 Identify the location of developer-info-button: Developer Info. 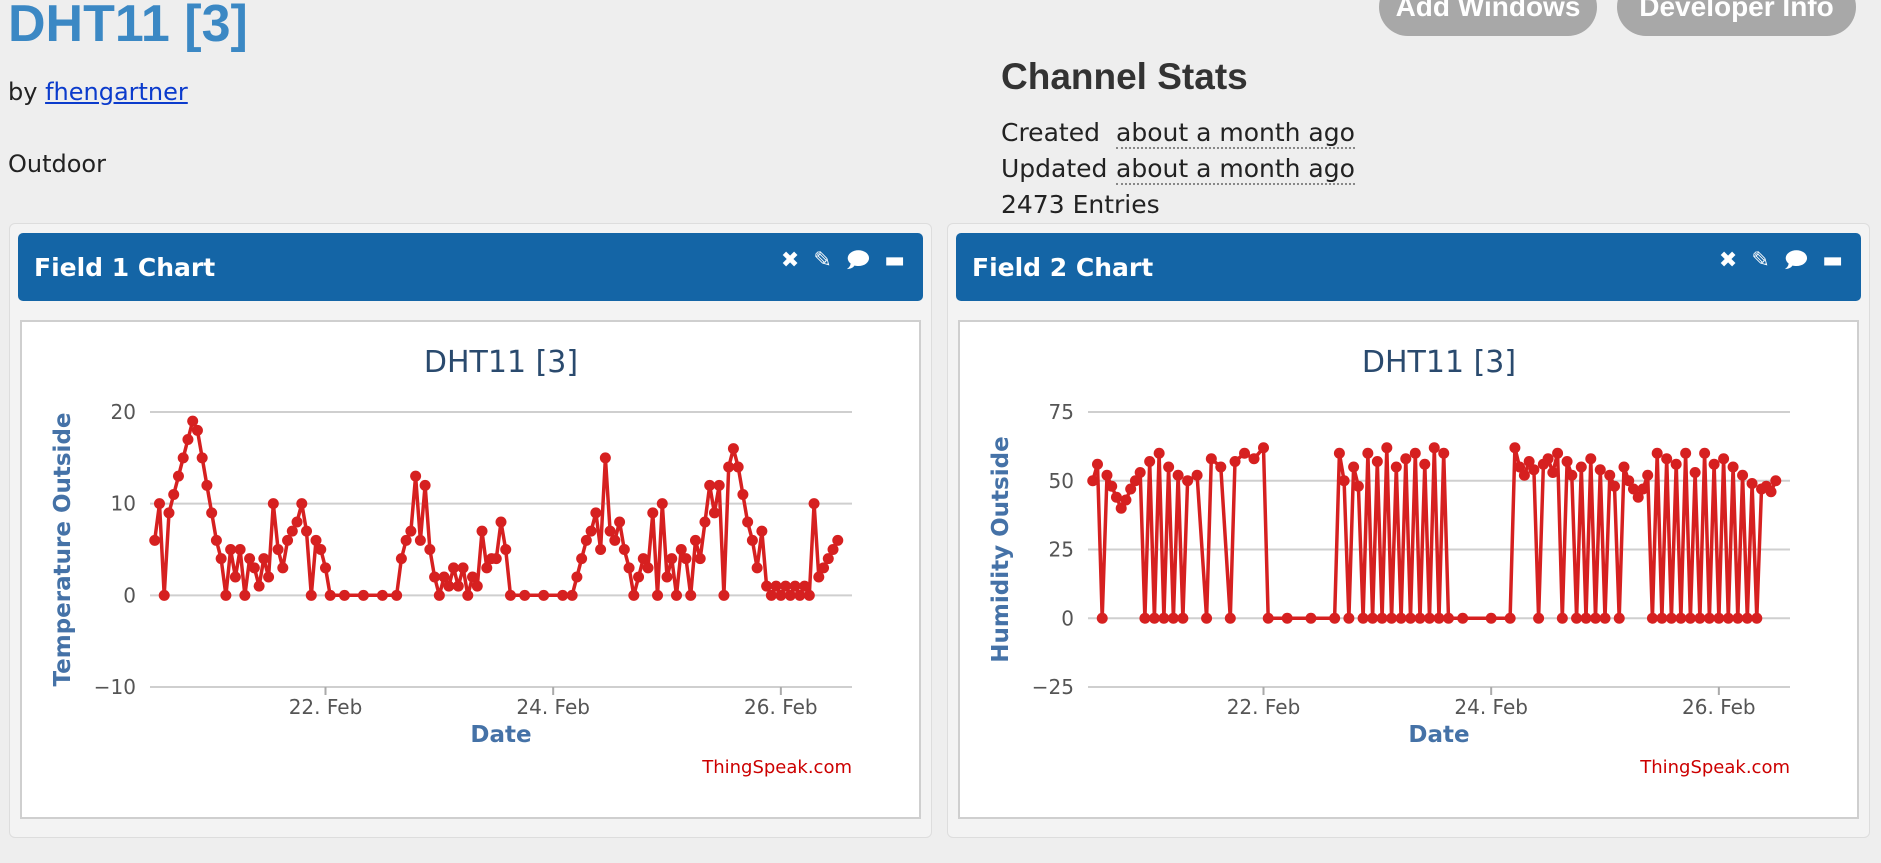
(1736, 18).